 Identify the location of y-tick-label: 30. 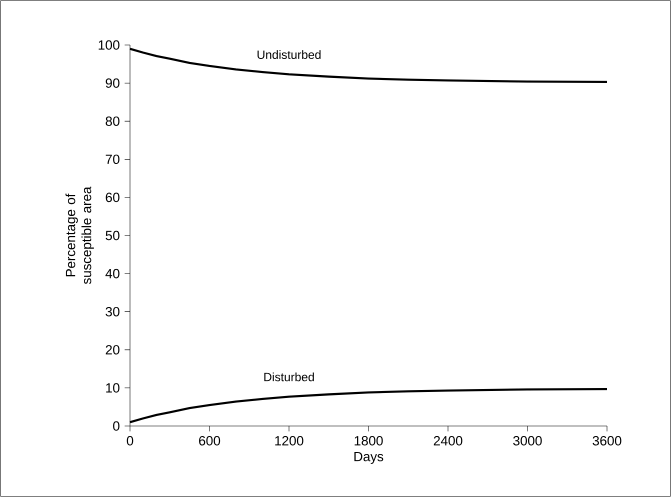
(113, 311).